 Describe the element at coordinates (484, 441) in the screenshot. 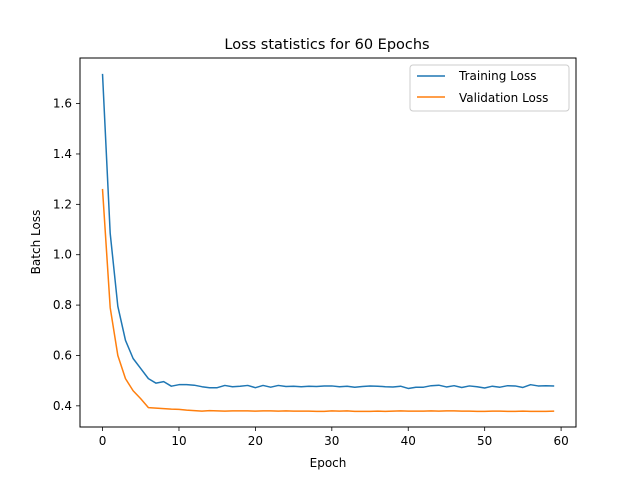

I see `x-tick-label: 50` at that location.